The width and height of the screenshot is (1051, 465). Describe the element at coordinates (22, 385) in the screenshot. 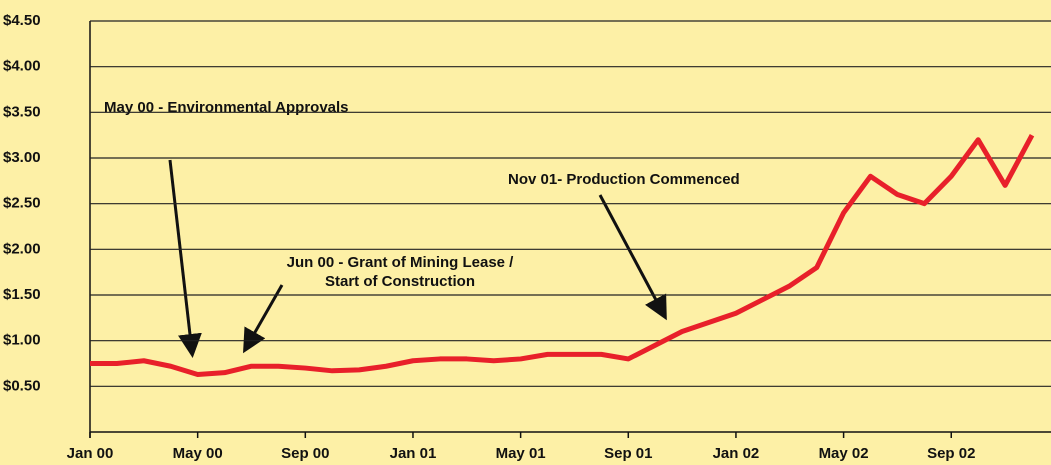

I see `y-tick-label: $0.50` at that location.